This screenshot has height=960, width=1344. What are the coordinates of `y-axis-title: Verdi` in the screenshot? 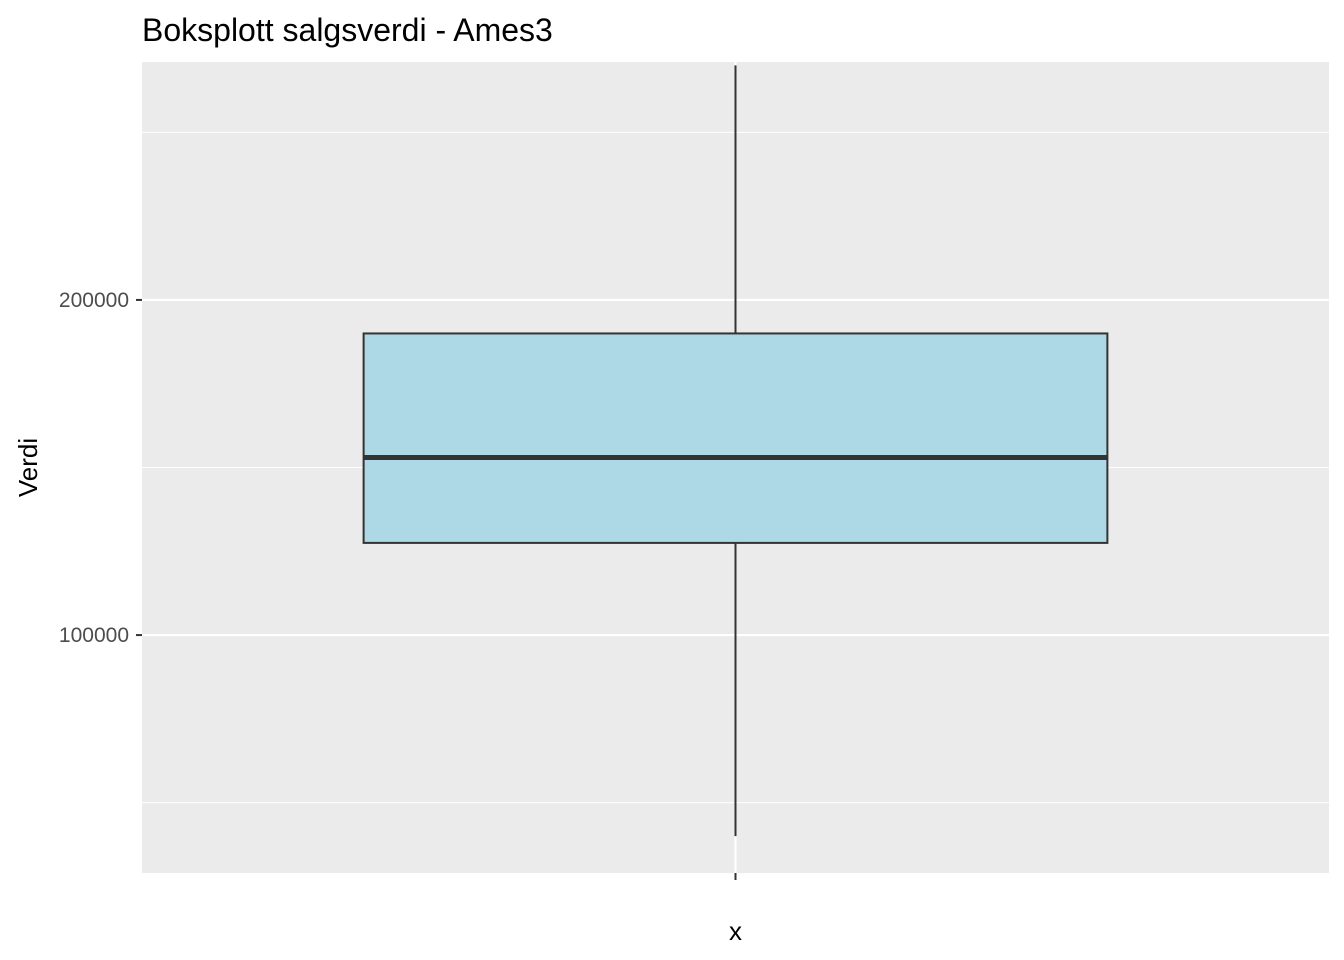 It's located at (28, 467).